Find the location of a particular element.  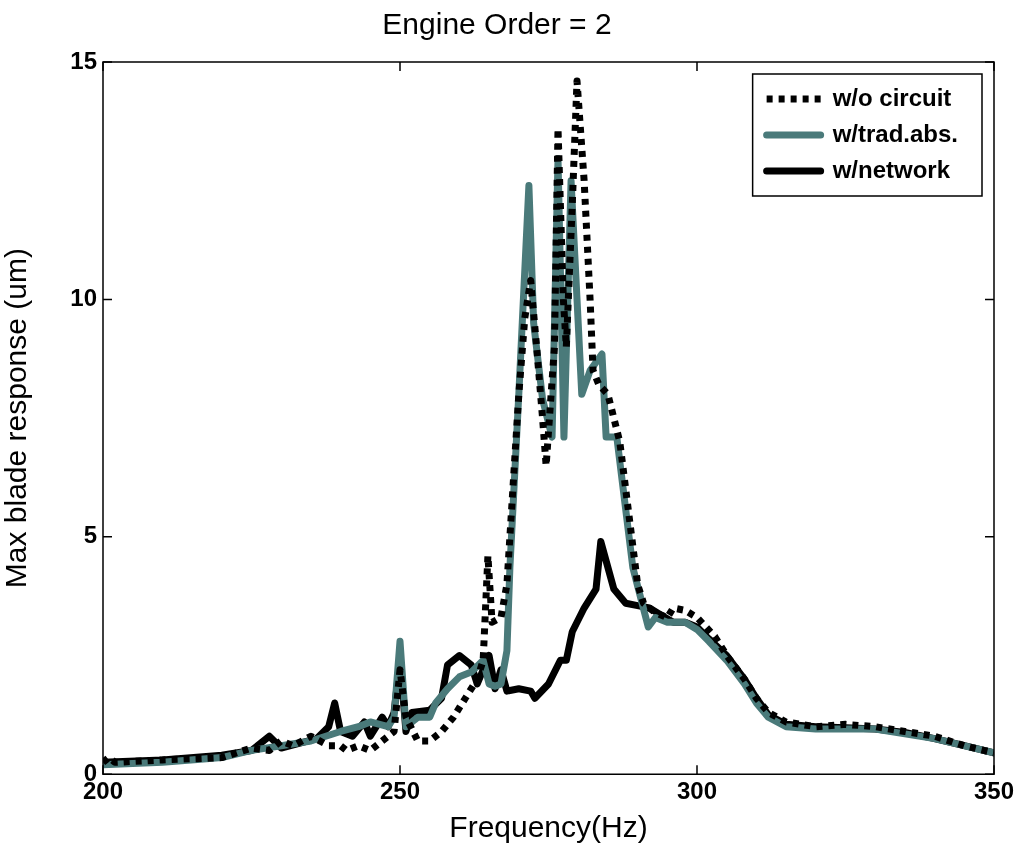

x-tick-label: 300 is located at coordinates (697, 791).